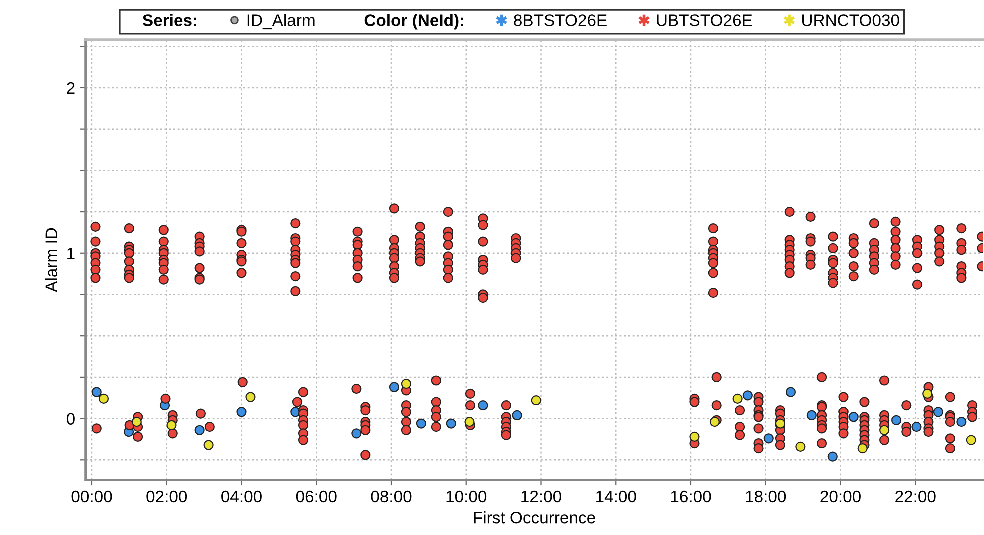 Image resolution: width=984 pixels, height=535 pixels. What do you see at coordinates (542, 496) in the screenshot?
I see `x-tick-label: 12:00` at bounding box center [542, 496].